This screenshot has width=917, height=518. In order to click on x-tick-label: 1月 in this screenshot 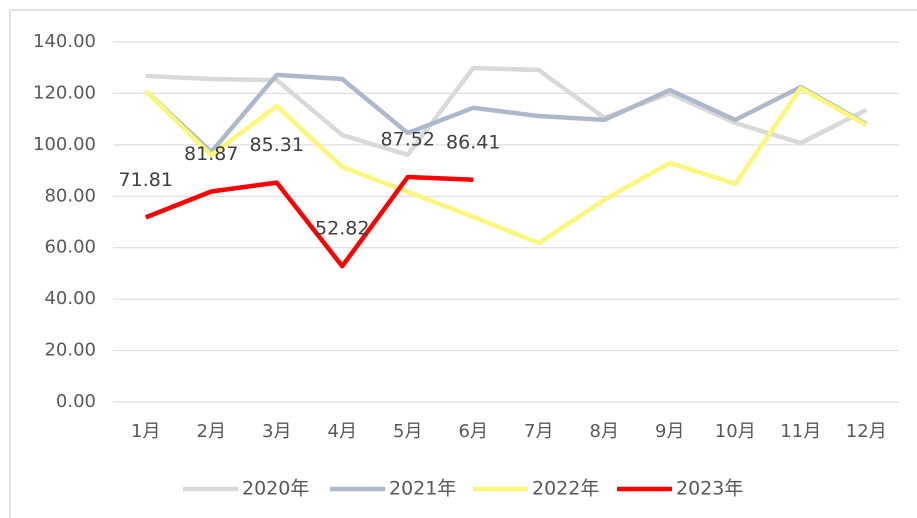, I will do `click(145, 431)`.